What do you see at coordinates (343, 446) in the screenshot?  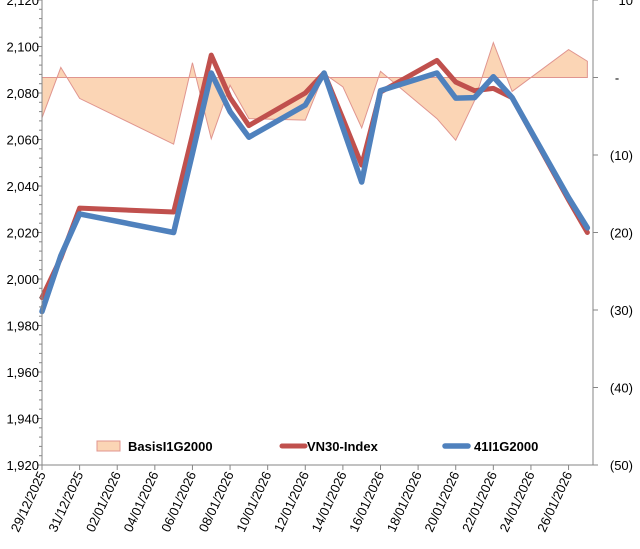 I see `legend-label-vn30: VN30-Index` at bounding box center [343, 446].